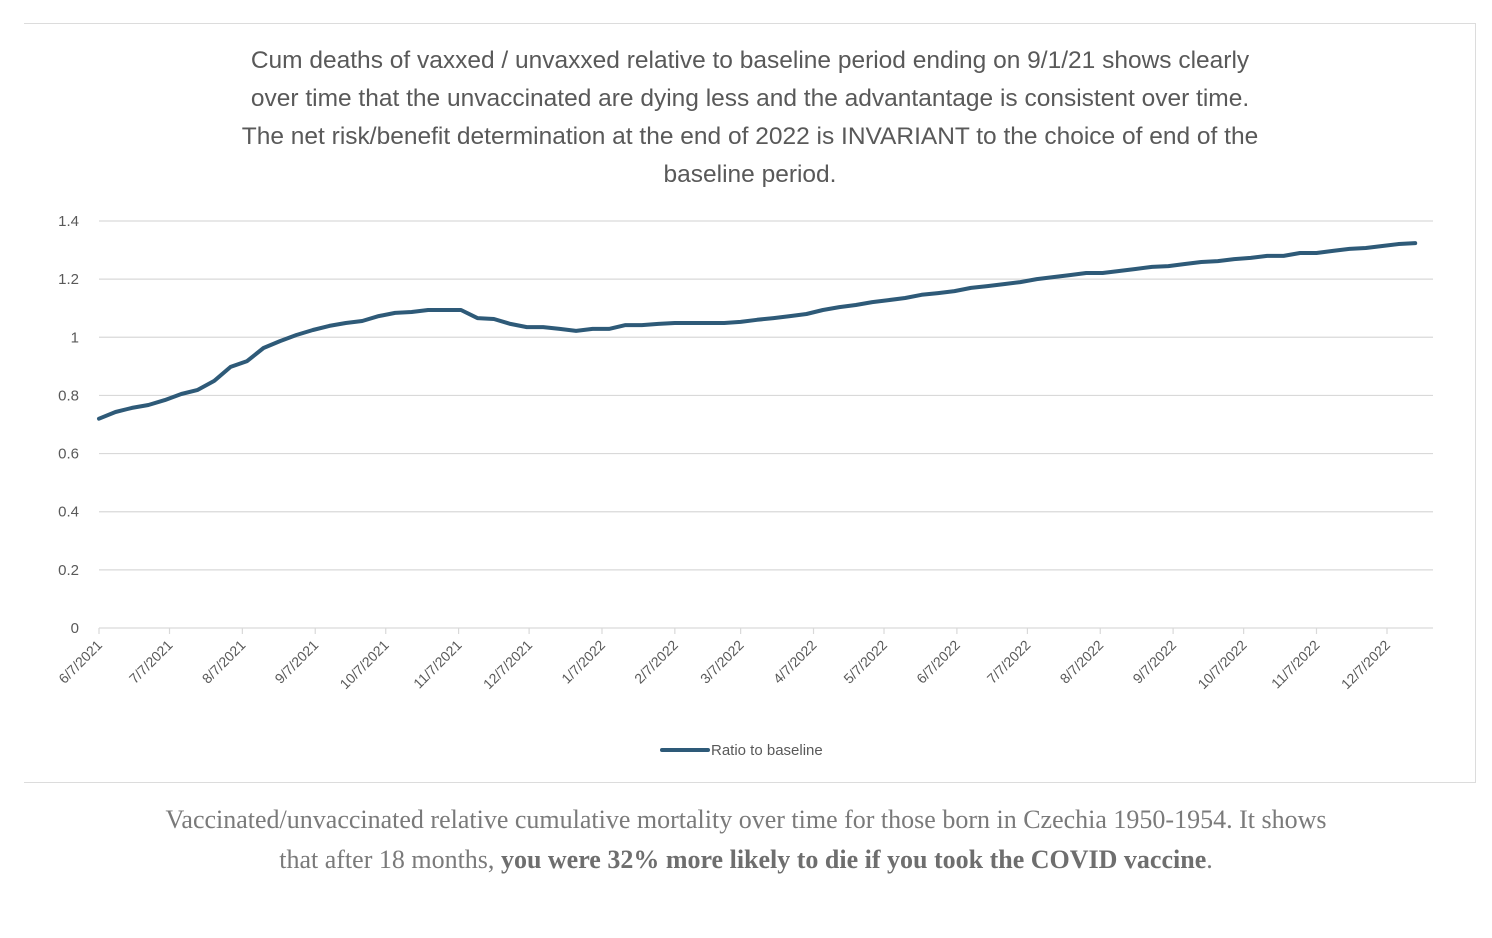 Image resolution: width=1492 pixels, height=938 pixels. What do you see at coordinates (151, 662) in the screenshot?
I see `x-tick-label: 7/7/2021` at bounding box center [151, 662].